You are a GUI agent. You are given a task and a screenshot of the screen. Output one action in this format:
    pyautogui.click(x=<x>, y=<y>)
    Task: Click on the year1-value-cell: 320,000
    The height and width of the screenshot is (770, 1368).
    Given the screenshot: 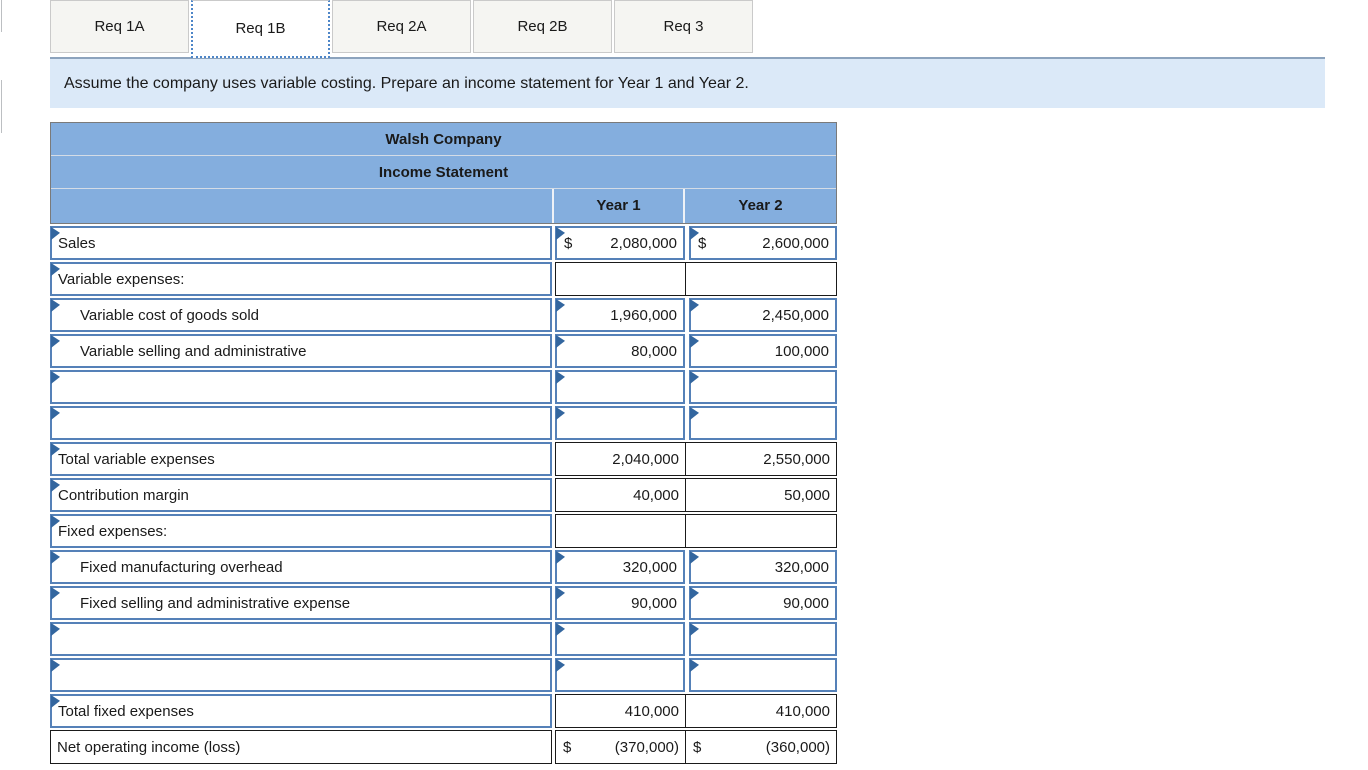 What is the action you would take?
    pyautogui.click(x=620, y=567)
    